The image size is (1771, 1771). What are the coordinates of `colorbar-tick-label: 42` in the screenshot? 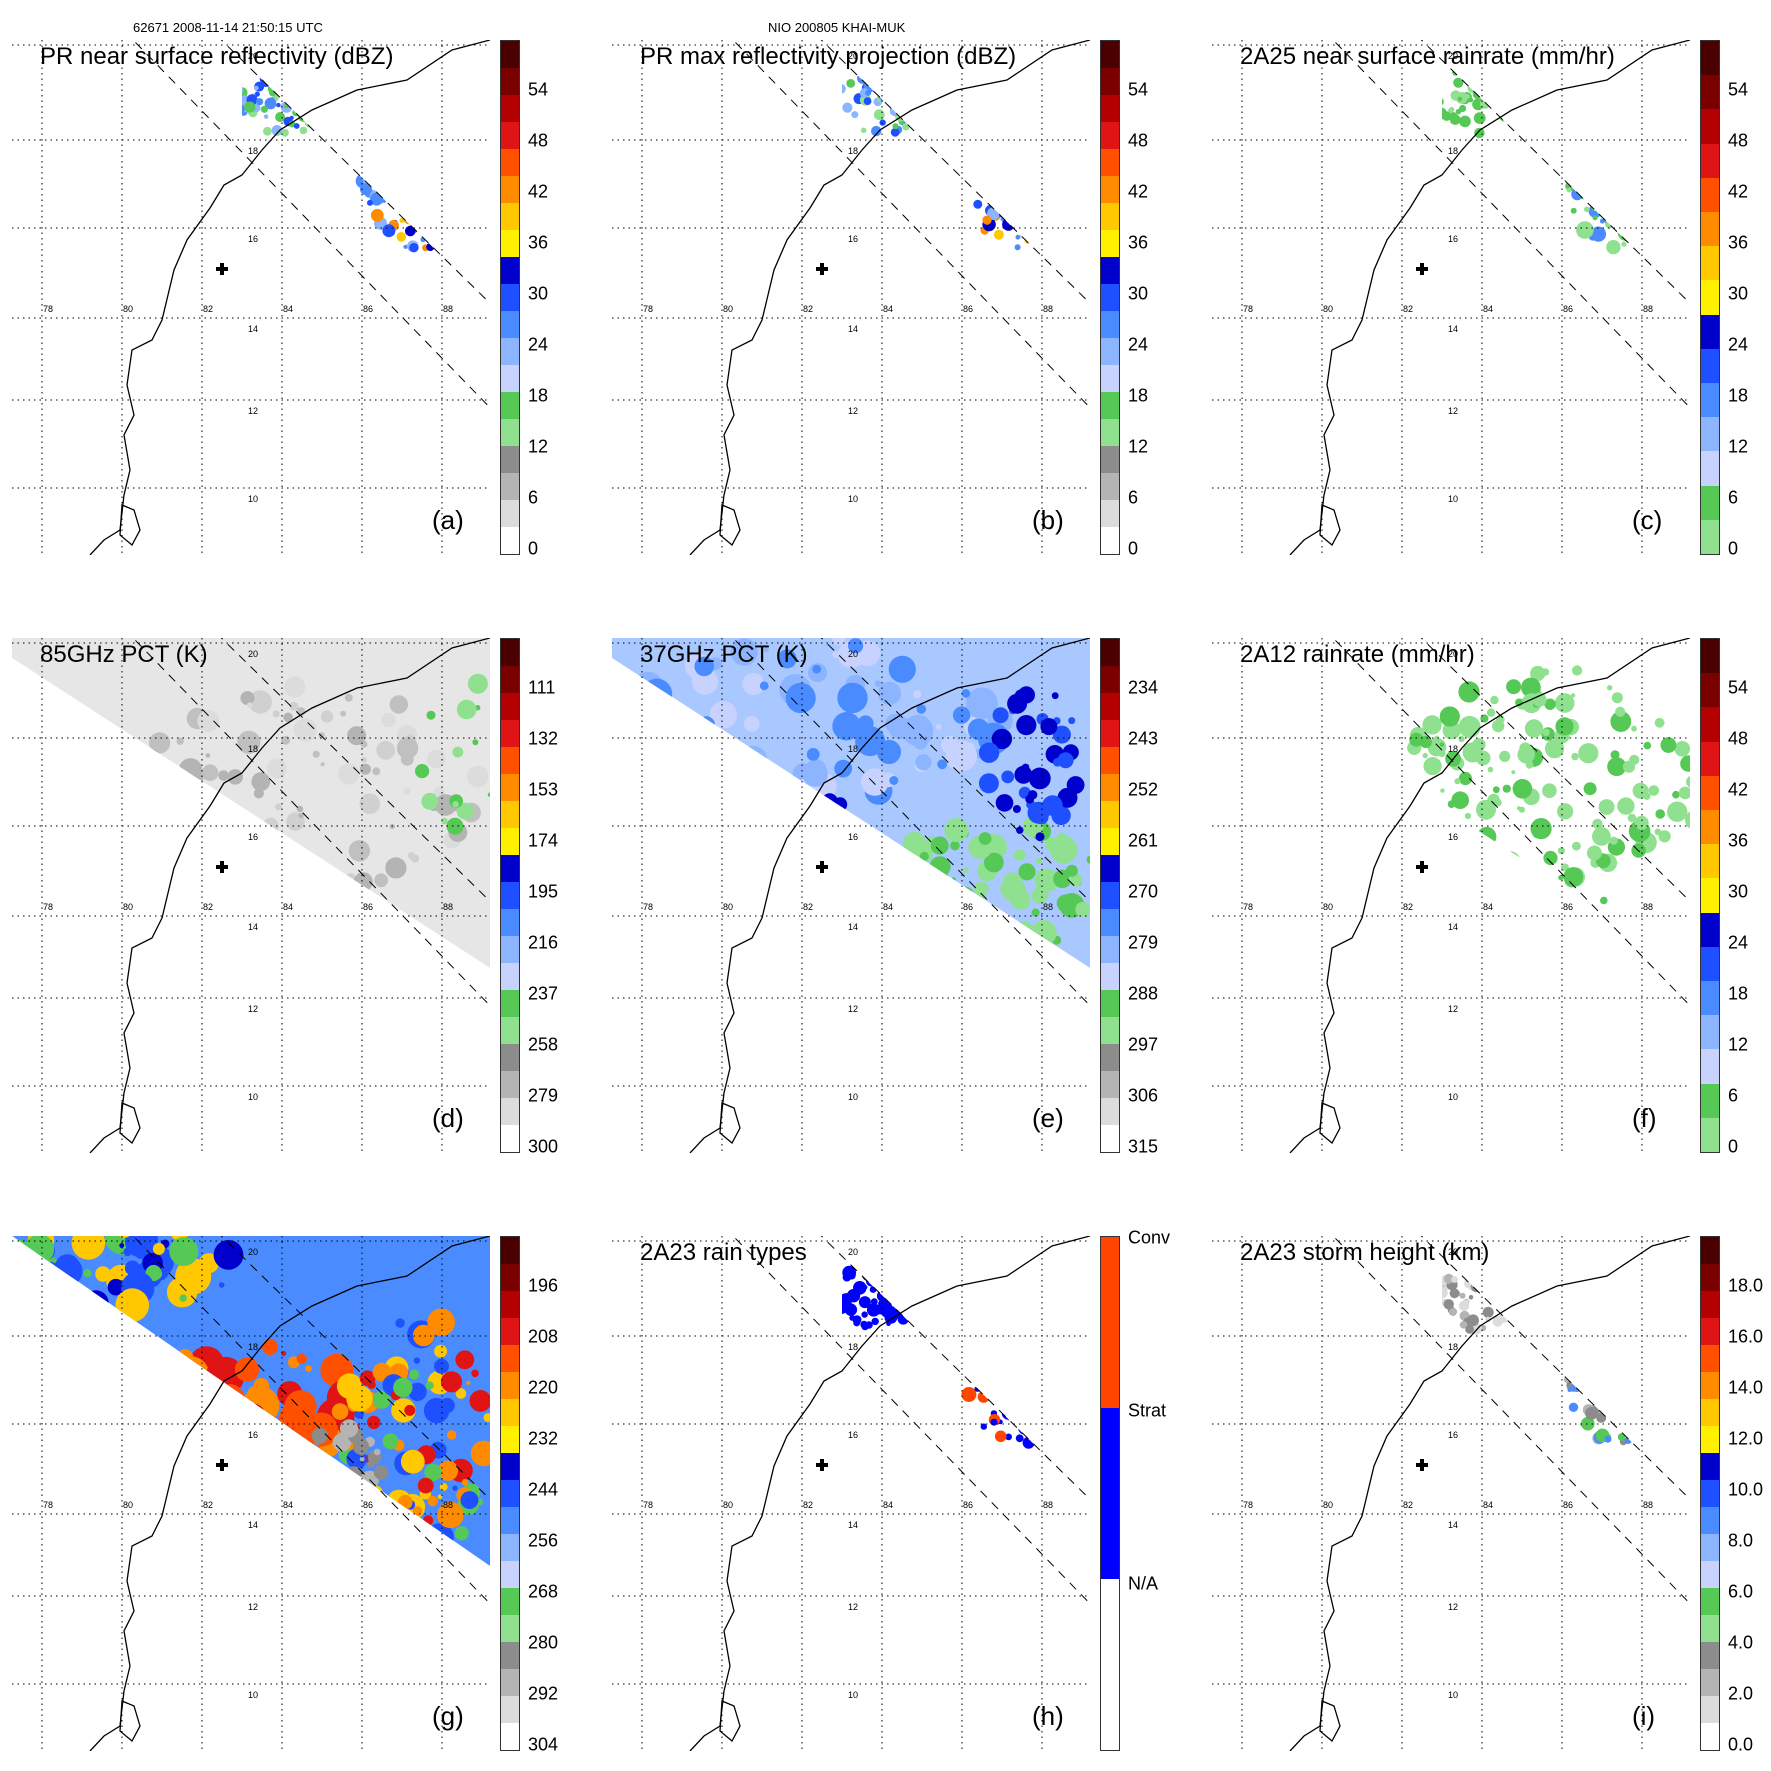 It's located at (1738, 191).